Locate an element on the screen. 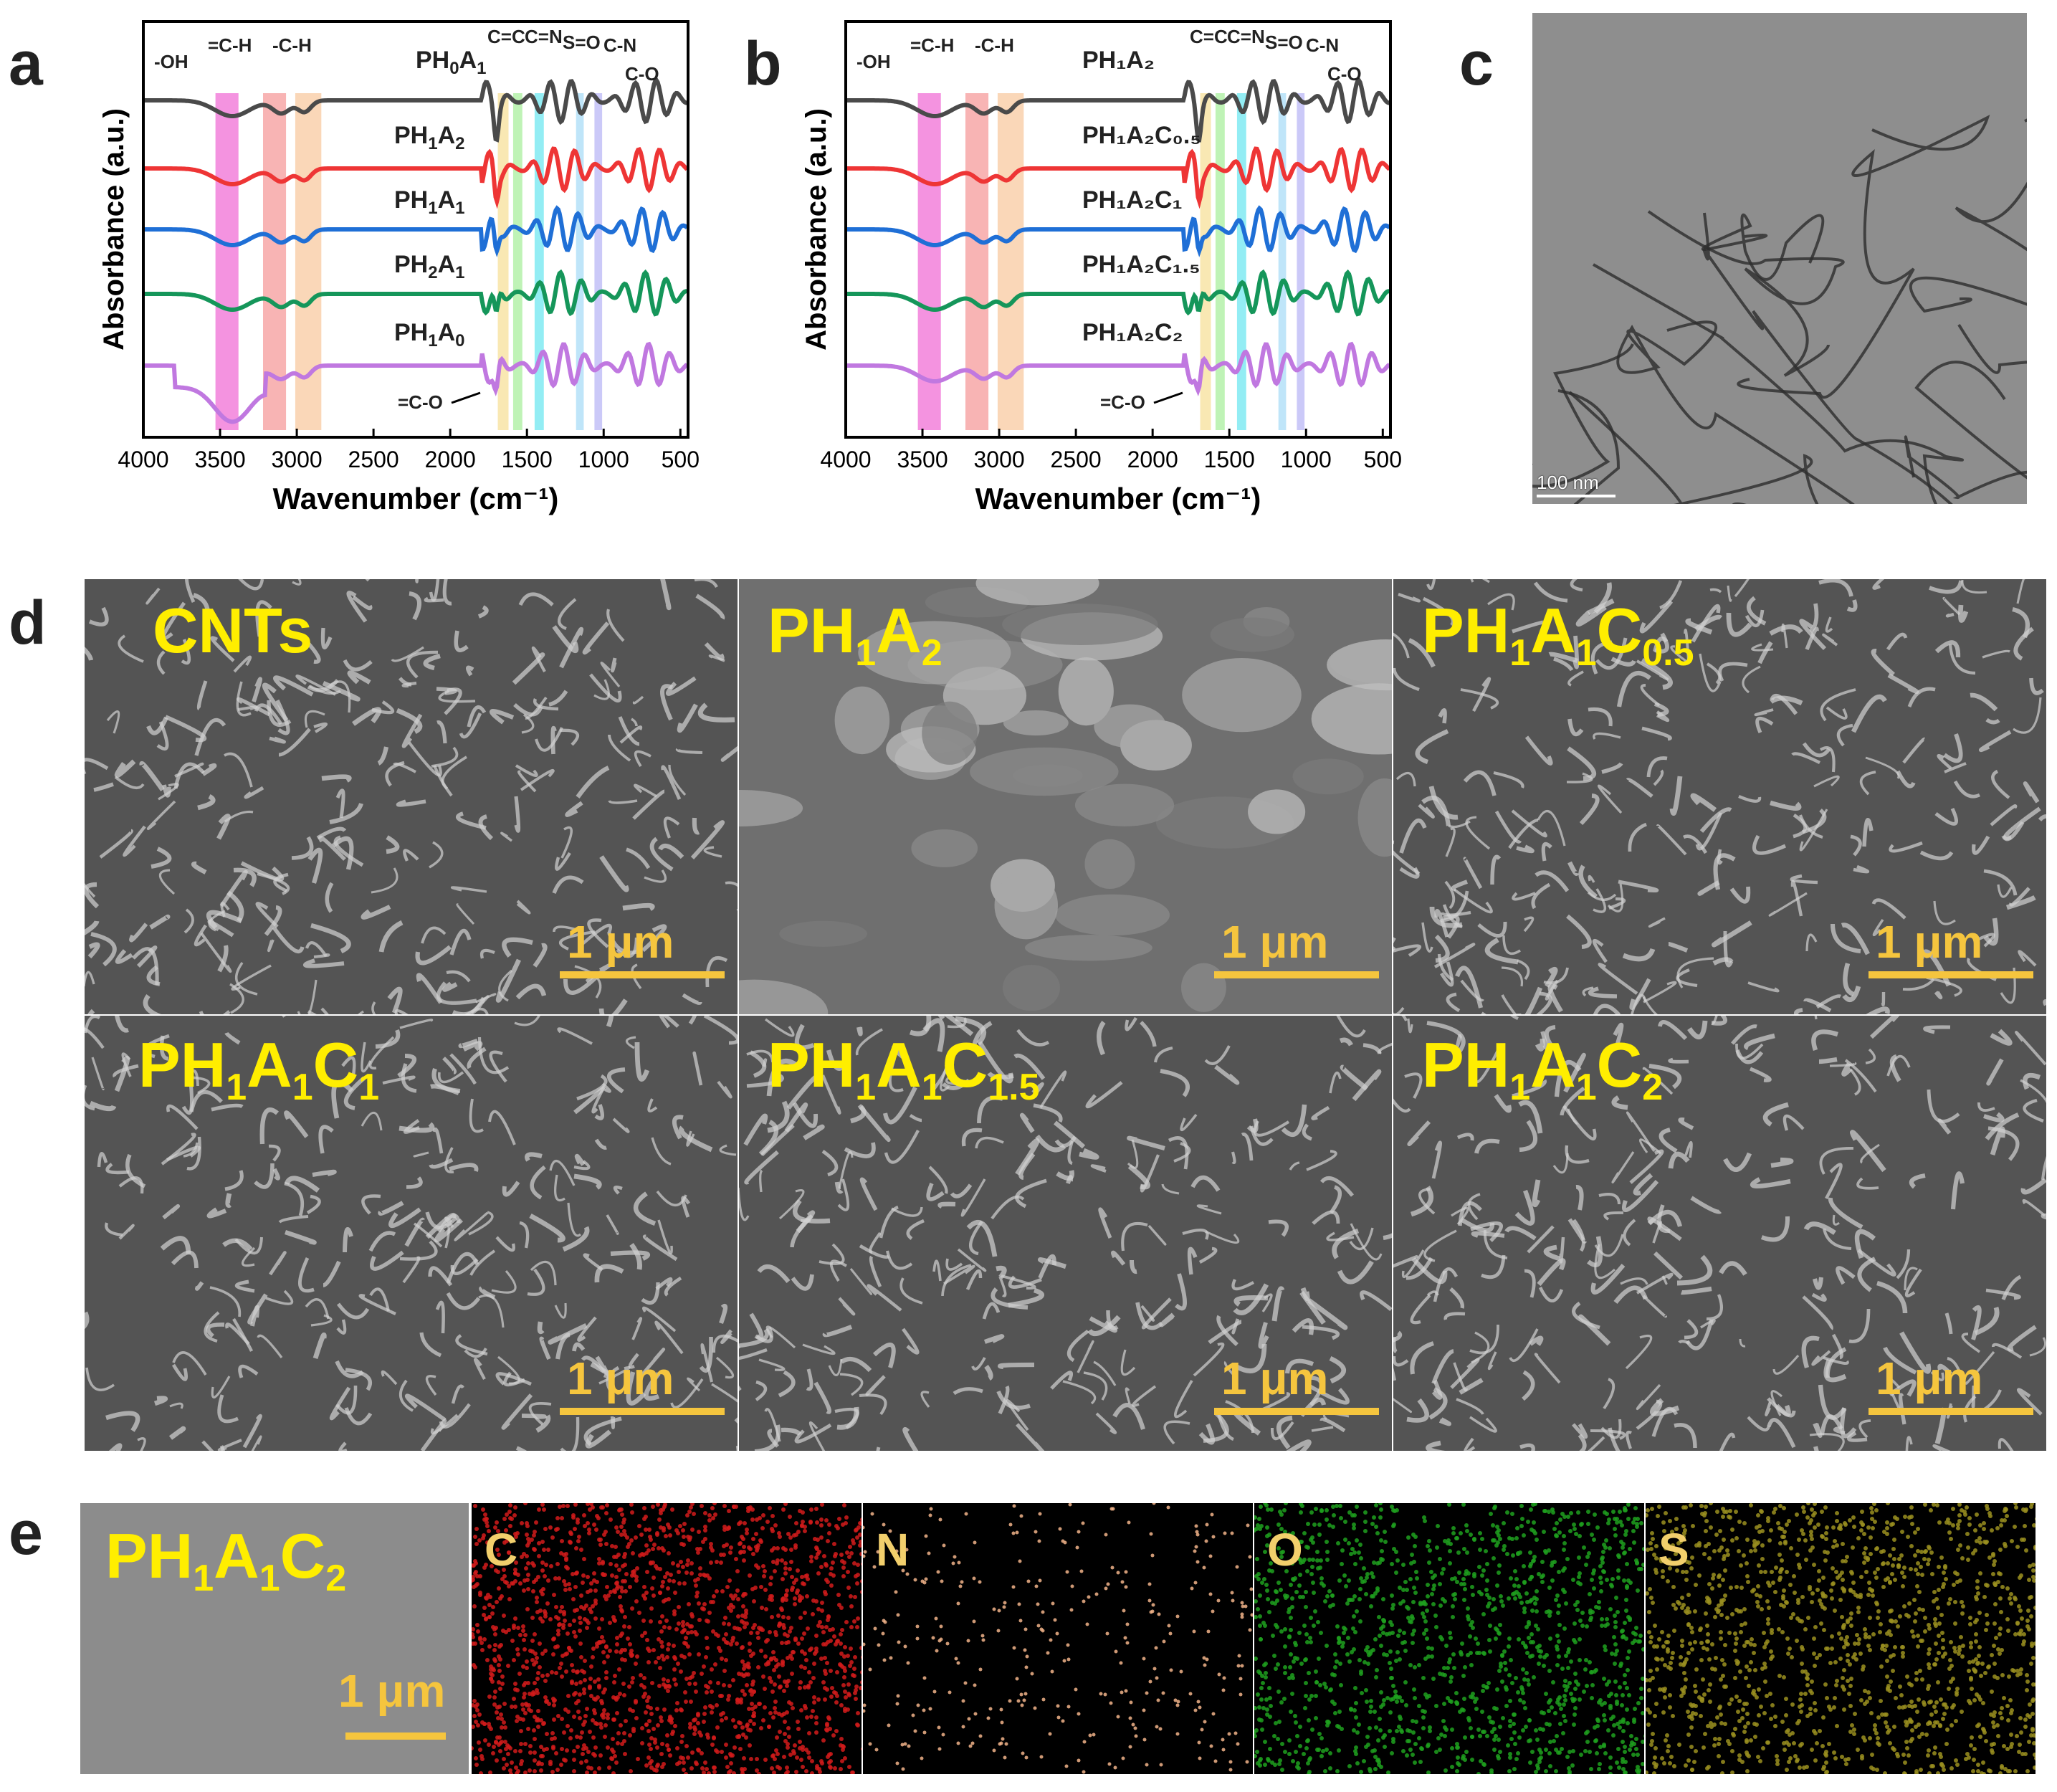 This screenshot has width=2057, height=1792. y-axis-label: Absorbance (a.u.) is located at coordinates (816, 230).